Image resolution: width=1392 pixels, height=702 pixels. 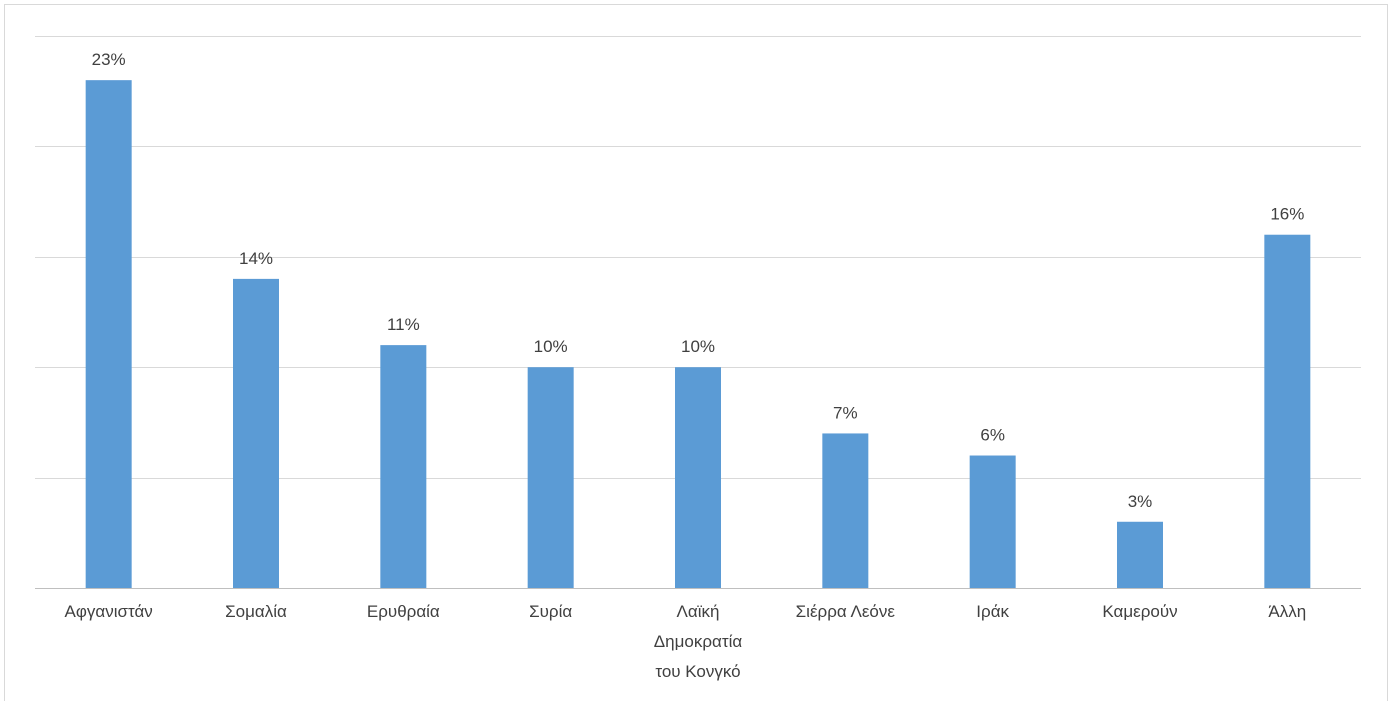 What do you see at coordinates (1287, 611) in the screenshot?
I see `category-label: Άλλη` at bounding box center [1287, 611].